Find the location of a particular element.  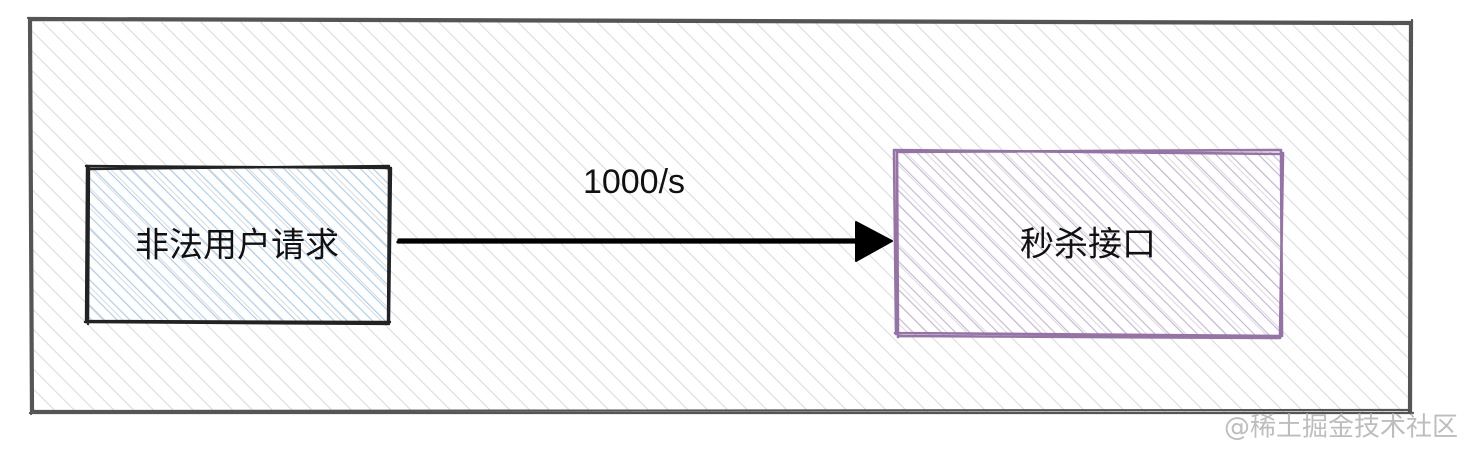

watermark-text: @稀土掘金技术社区 is located at coordinates (1341, 428).